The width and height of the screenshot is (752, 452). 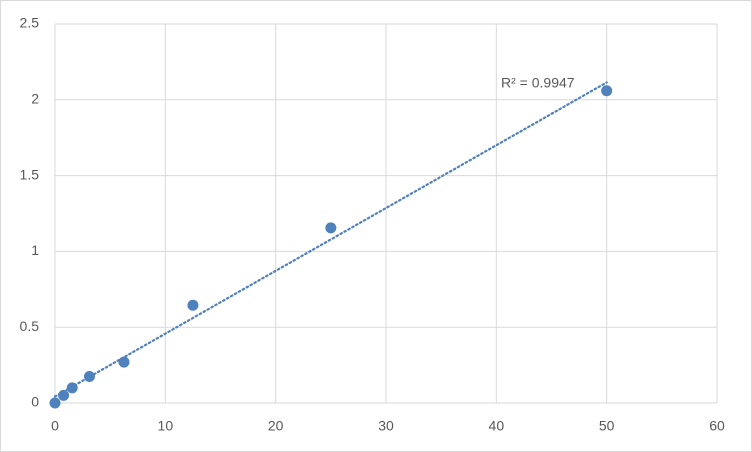 What do you see at coordinates (497, 426) in the screenshot?
I see `x-tick-label: 40` at bounding box center [497, 426].